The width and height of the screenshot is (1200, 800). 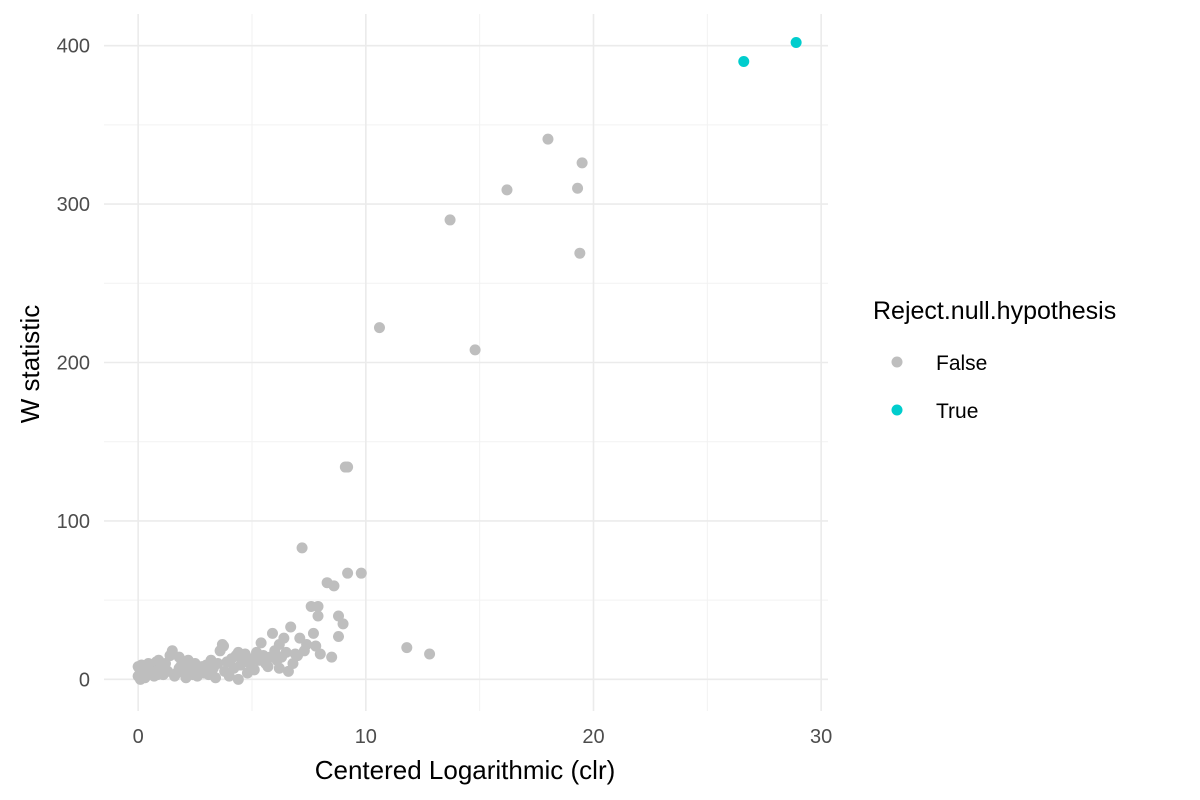 What do you see at coordinates (994, 360) in the screenshot?
I see `legend: Reject.null.hypothesis False True` at bounding box center [994, 360].